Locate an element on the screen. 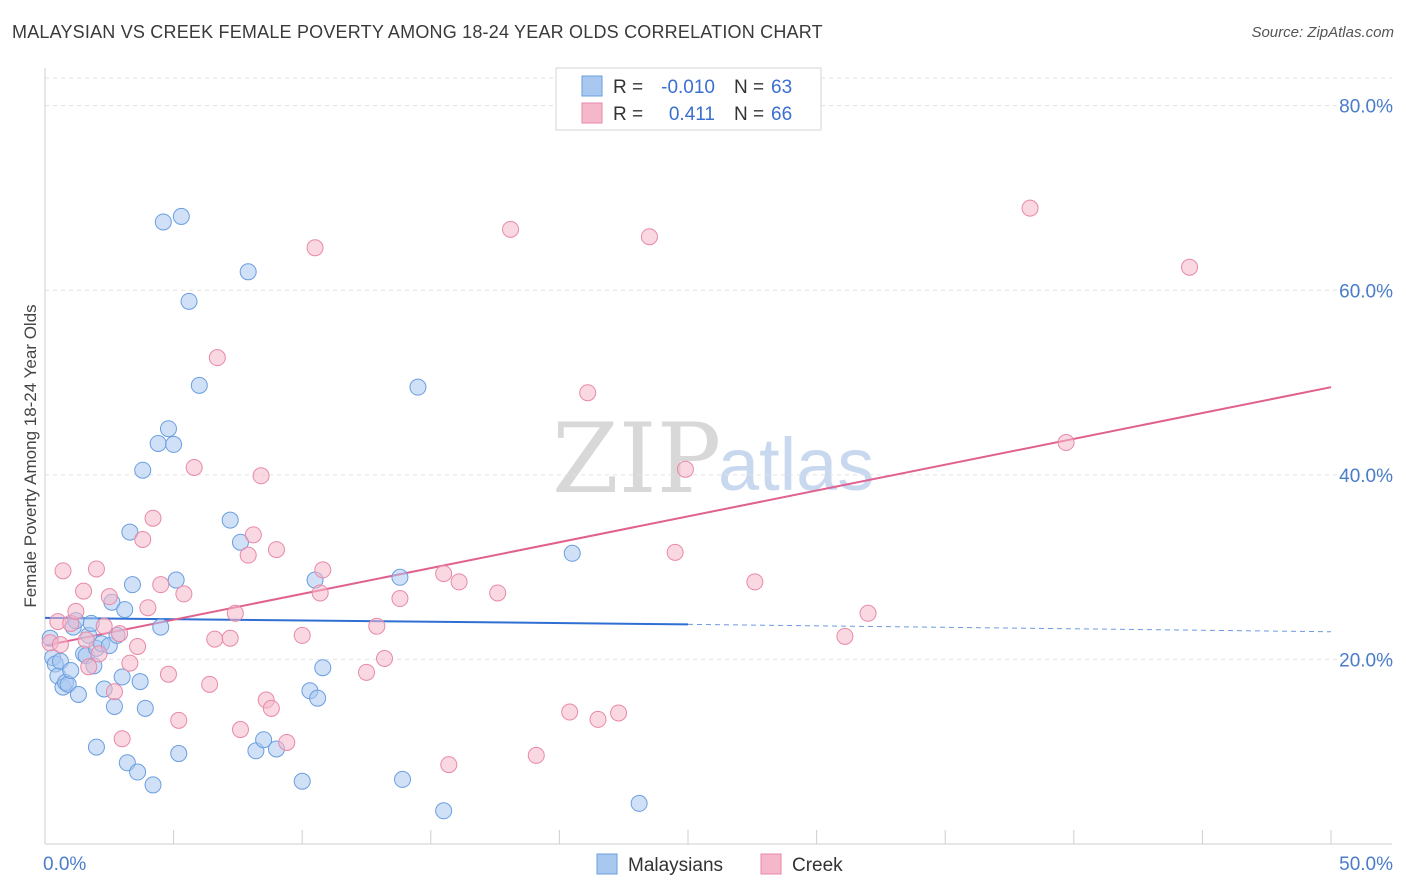 The image size is (1406, 892). legend-bottom-swatch-creek is located at coordinates (771, 864).